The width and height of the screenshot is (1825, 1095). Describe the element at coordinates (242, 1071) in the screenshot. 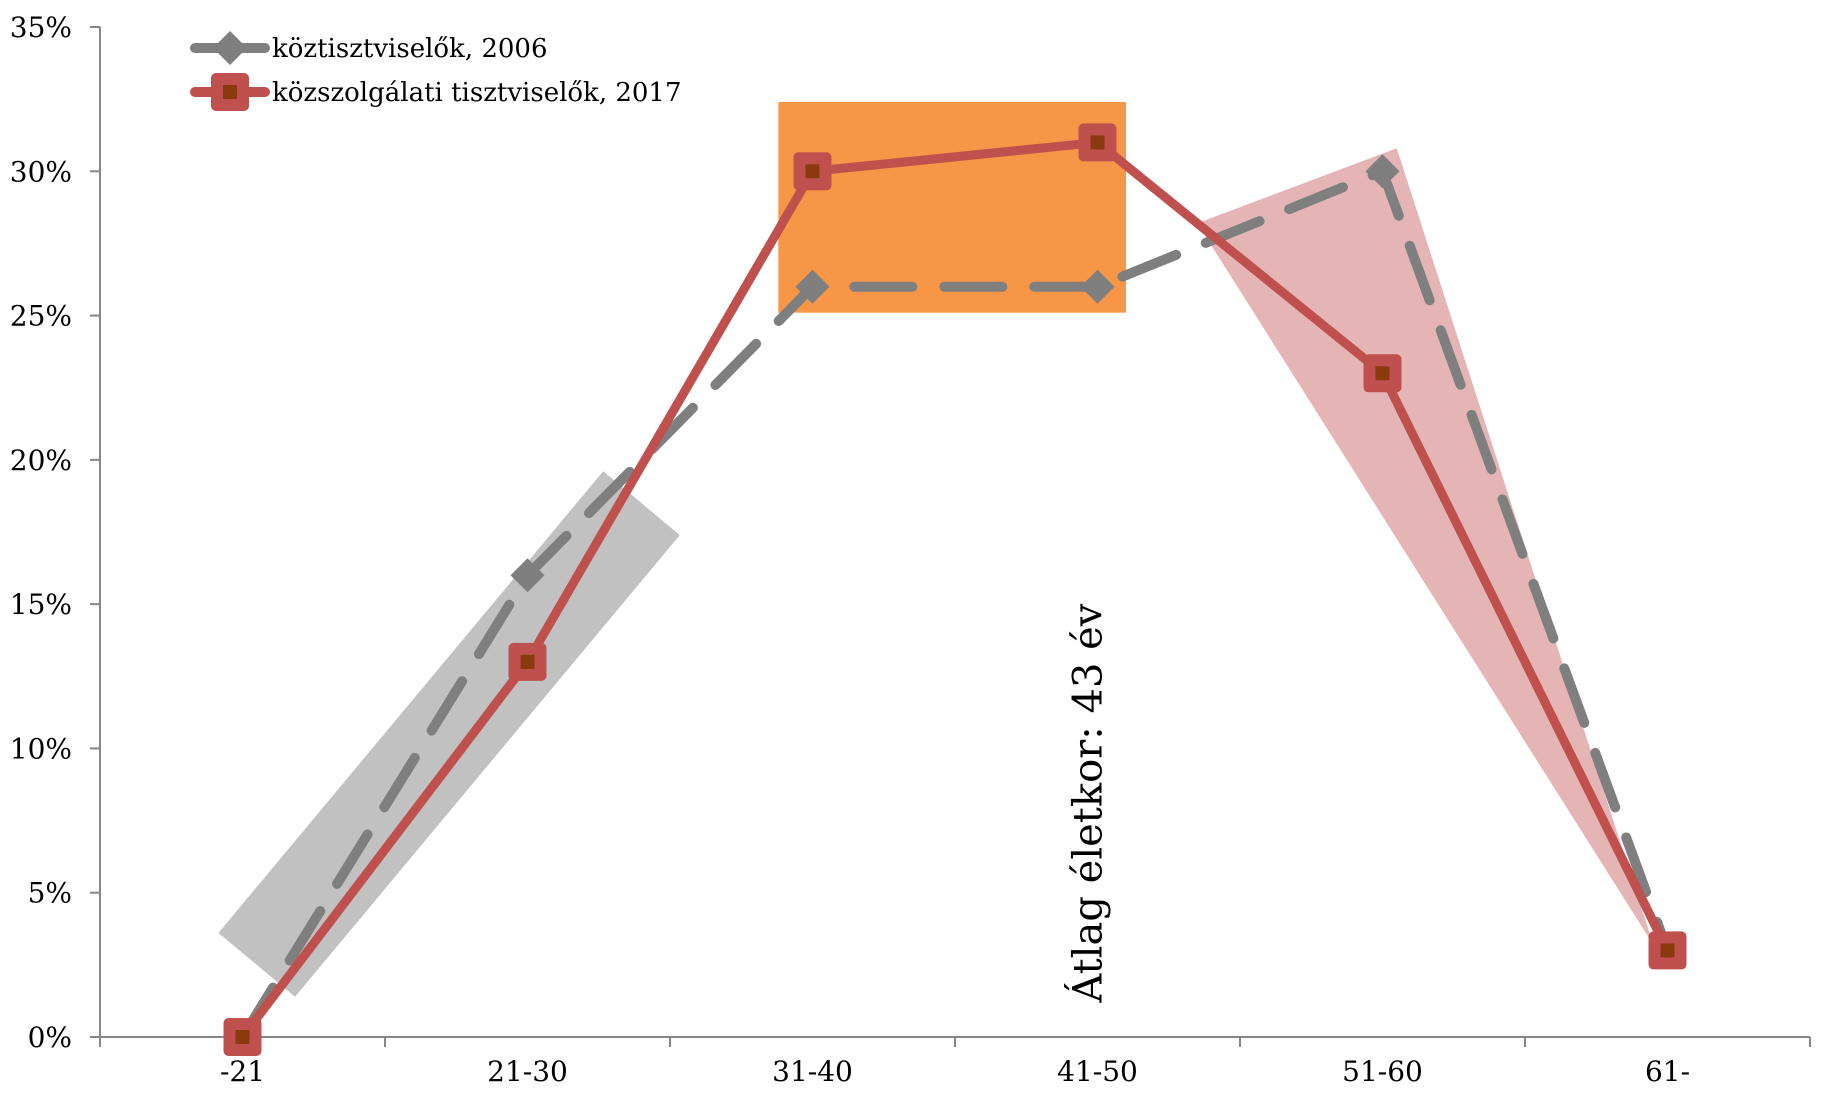

I see `x-tick-label: -21` at that location.